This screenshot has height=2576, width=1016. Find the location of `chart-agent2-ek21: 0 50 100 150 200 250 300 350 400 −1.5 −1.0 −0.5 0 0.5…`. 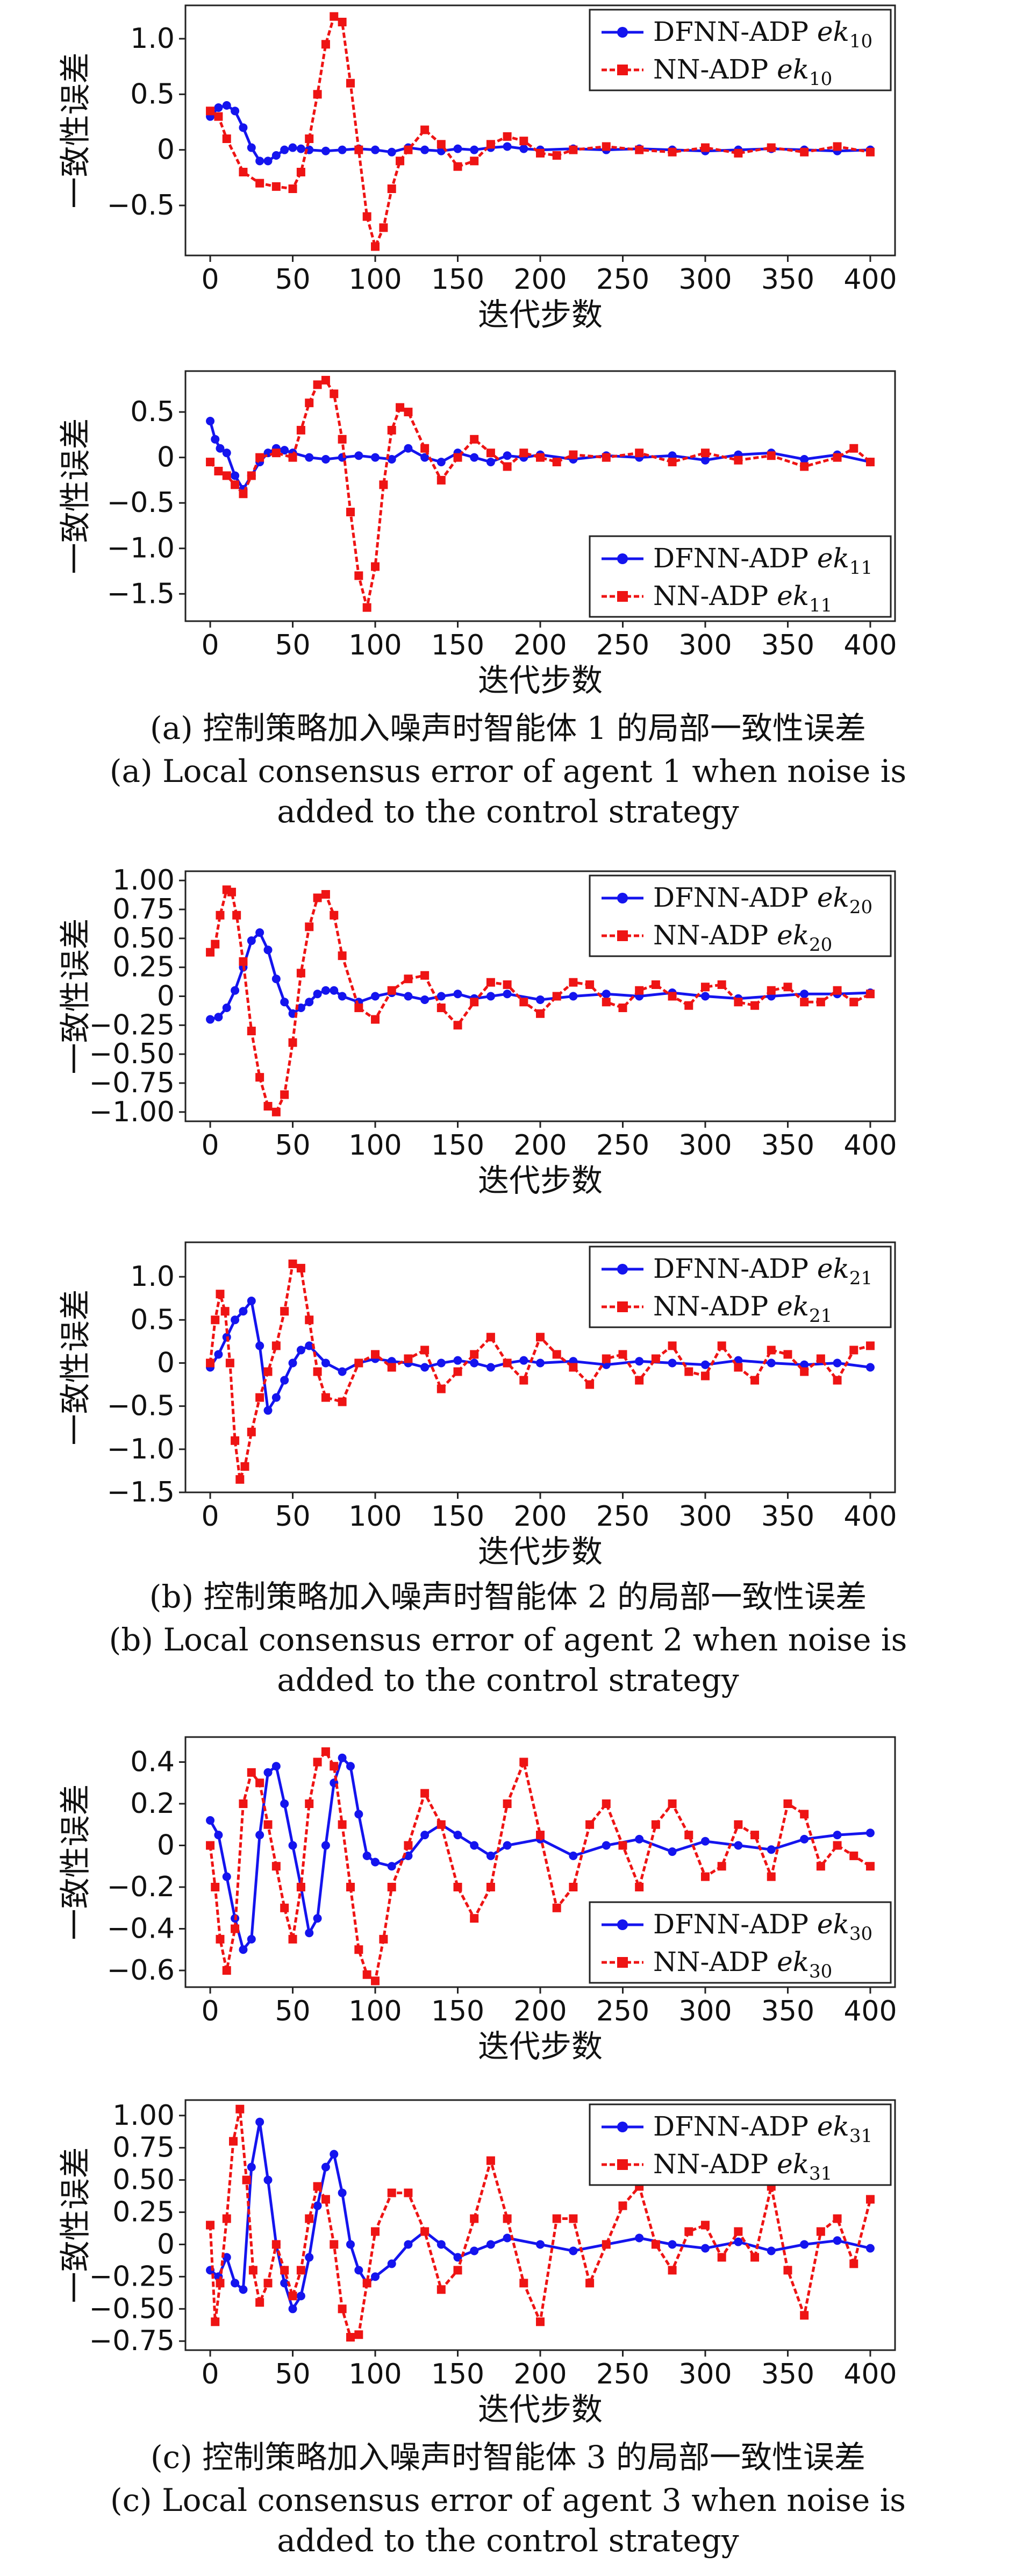

chart-agent2-ek21: 0 50 100 150 200 250 300 350 400 −1.5 −1.0 −0.5 0 0.5… is located at coordinates (477, 1405).